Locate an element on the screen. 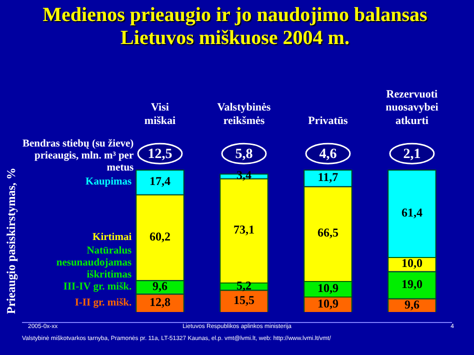 The width and height of the screenshot is (474, 355). annotation: Bendras stiebų (su žieve) prieaugis, mln. m³ per metus is located at coordinates (78, 156).